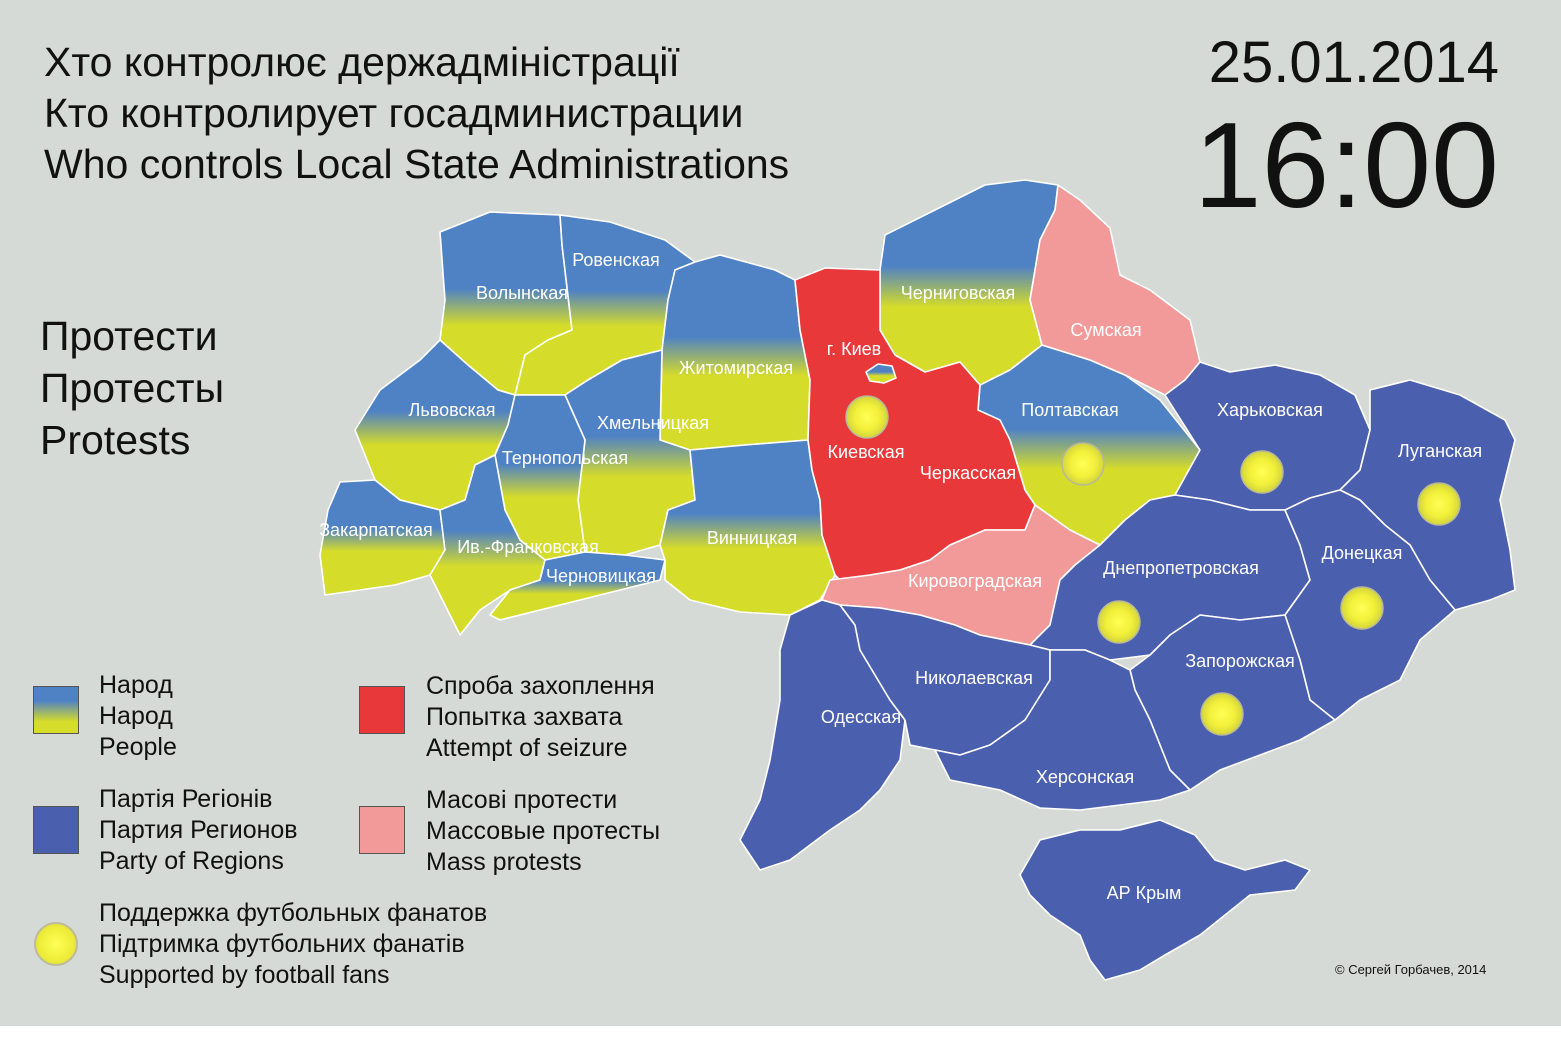 This screenshot has height=1039, width=1561. What do you see at coordinates (362, 62) in the screenshot?
I see `title-ukrainian: Хто контролює держадміністрації` at bounding box center [362, 62].